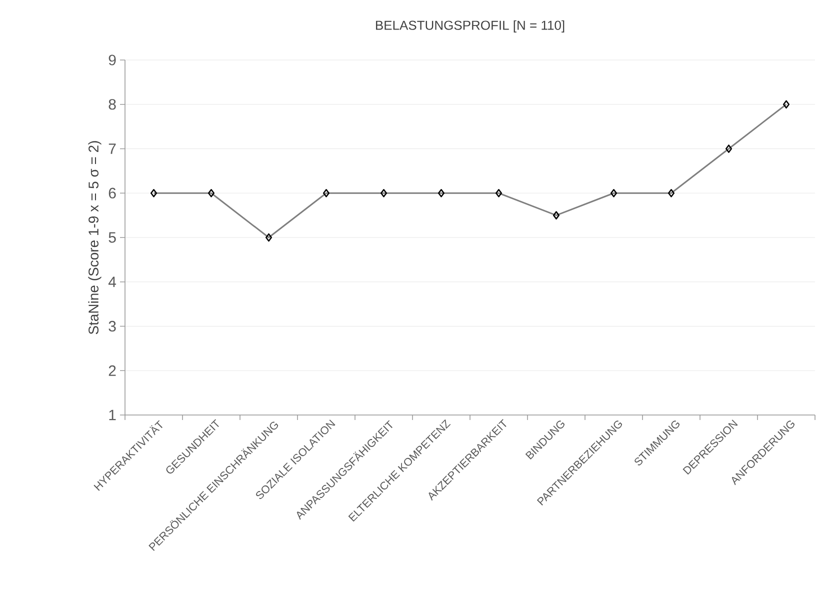 This screenshot has height=605, width=827. Describe the element at coordinates (112, 149) in the screenshot. I see `y-tick-label: 7` at that location.